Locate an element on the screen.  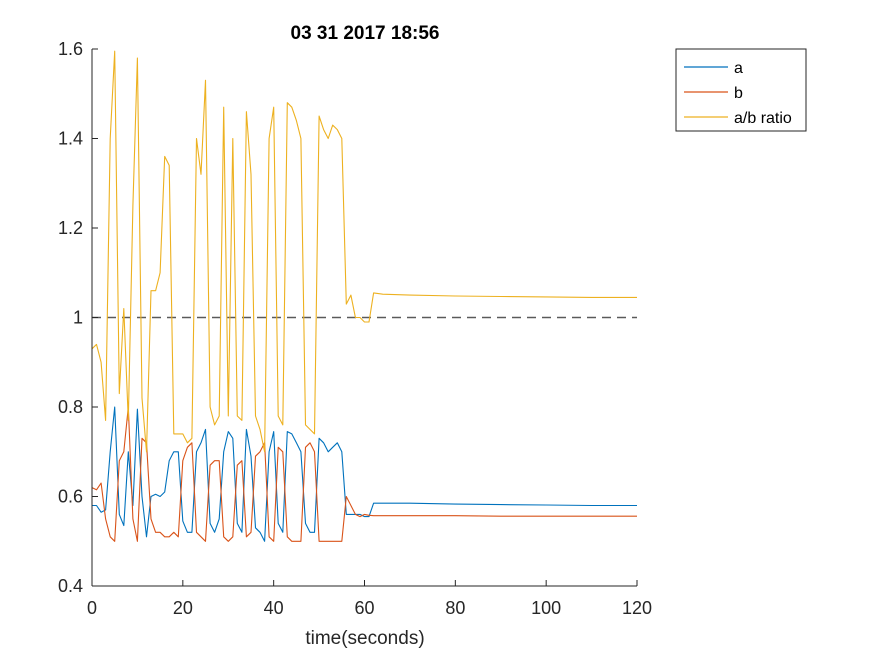
legend-label: b is located at coordinates (738, 93).